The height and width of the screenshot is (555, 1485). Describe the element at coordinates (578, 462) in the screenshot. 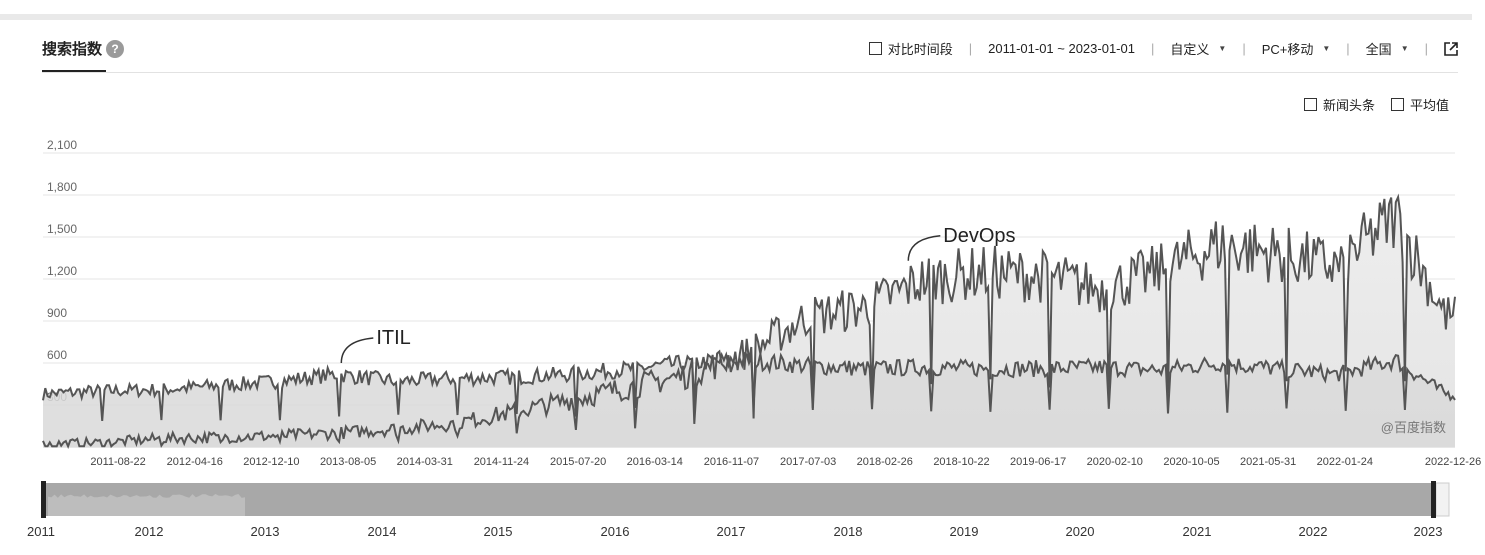

I see `x-tick-label: 2015-07-20` at that location.